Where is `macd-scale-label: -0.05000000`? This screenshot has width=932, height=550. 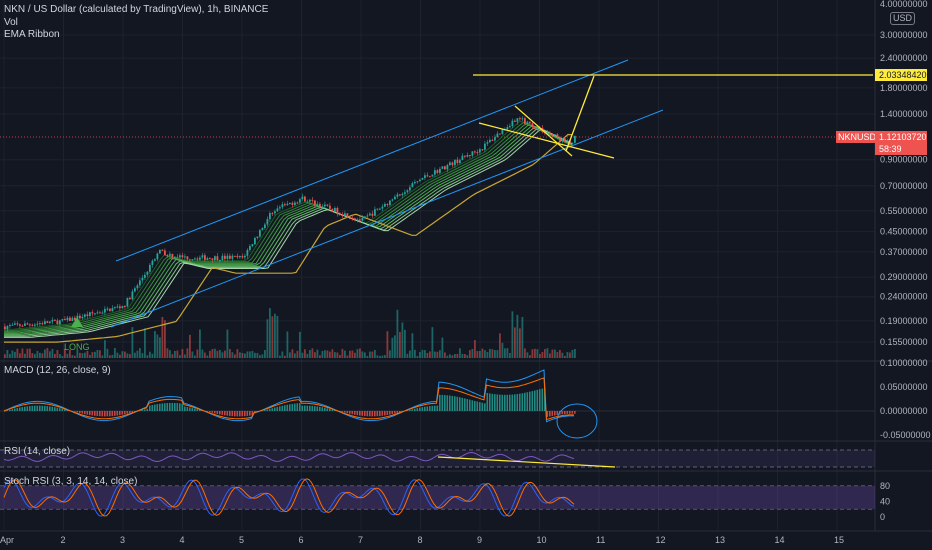 macd-scale-label: -0.05000000 is located at coordinates (905, 435).